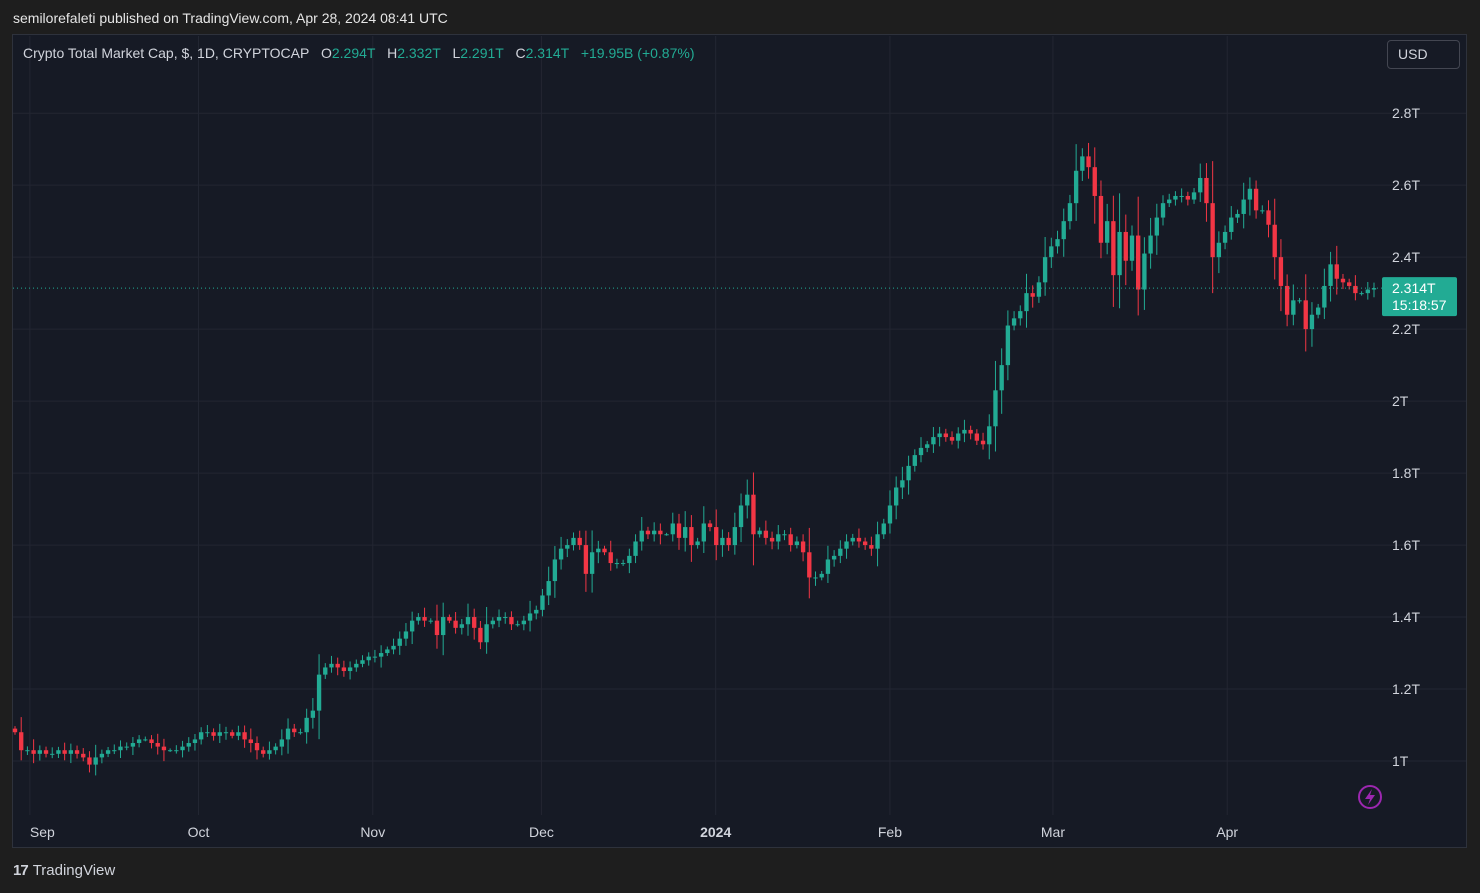 The height and width of the screenshot is (893, 1480). What do you see at coordinates (1414, 288) in the screenshot?
I see `price-tag-price: 2.314T` at bounding box center [1414, 288].